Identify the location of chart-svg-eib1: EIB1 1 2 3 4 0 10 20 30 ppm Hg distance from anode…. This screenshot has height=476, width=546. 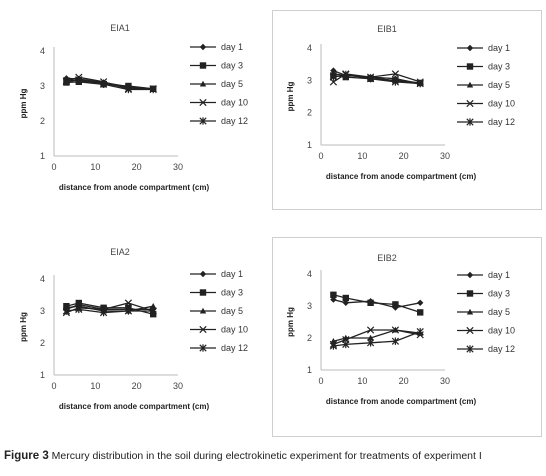
(400, 102).